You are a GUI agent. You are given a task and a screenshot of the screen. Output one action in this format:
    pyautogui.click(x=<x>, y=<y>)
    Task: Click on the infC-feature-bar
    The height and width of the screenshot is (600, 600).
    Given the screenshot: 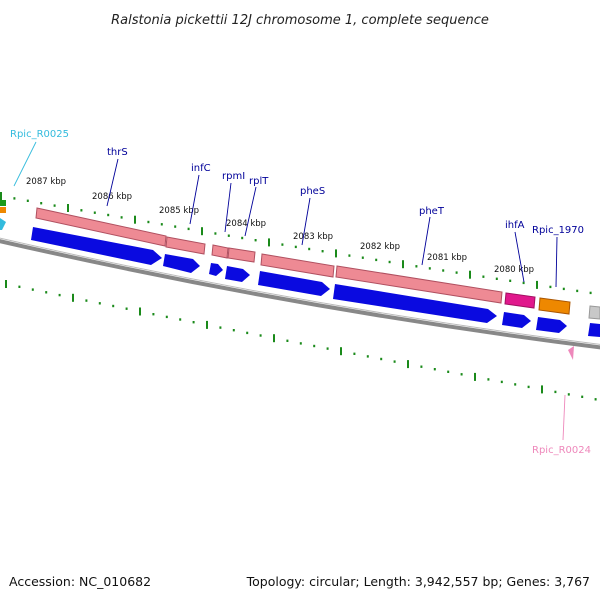 What is the action you would take?
    pyautogui.click(x=185, y=245)
    